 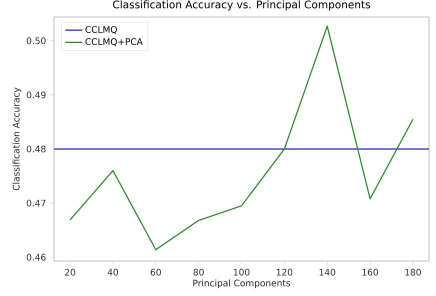 What do you see at coordinates (17, 138) in the screenshot?
I see `y-axis-title: Classification Accuracy` at bounding box center [17, 138].